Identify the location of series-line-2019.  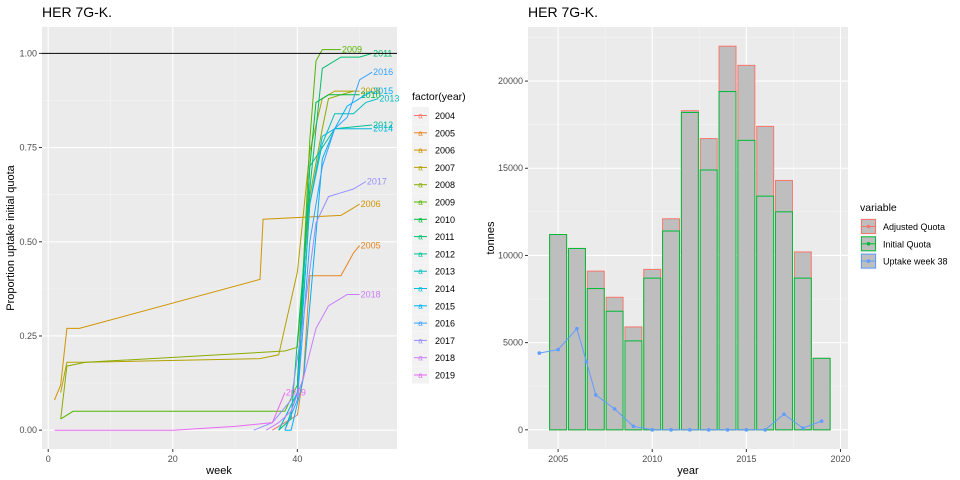
(170, 411).